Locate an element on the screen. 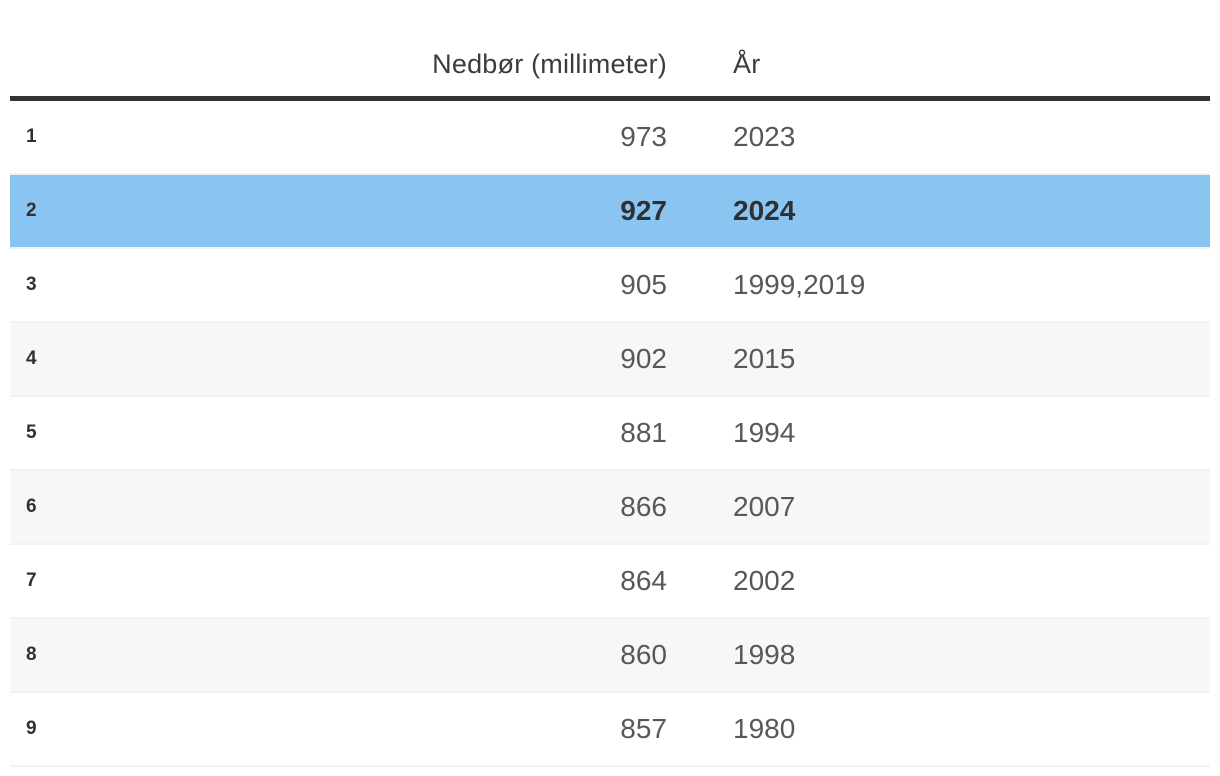 The width and height of the screenshot is (1220, 776). row-year: 2007 is located at coordinates (764, 506).